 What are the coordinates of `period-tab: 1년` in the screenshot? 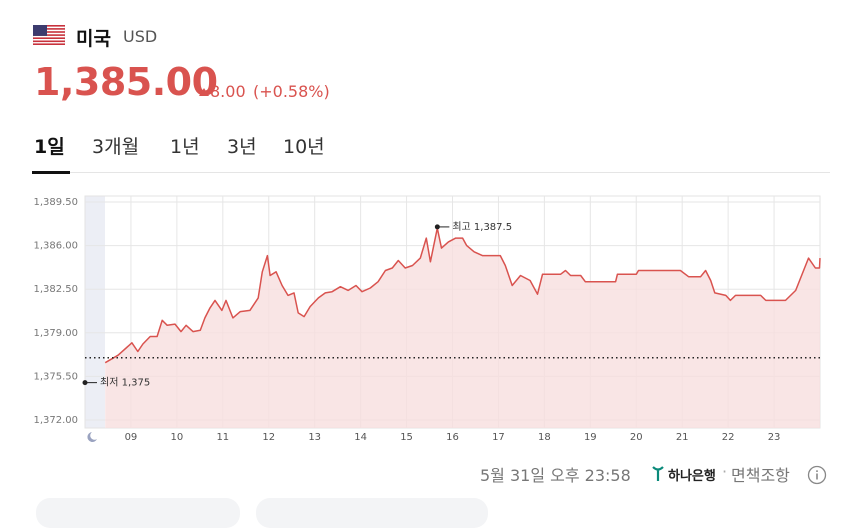 It's located at (185, 147).